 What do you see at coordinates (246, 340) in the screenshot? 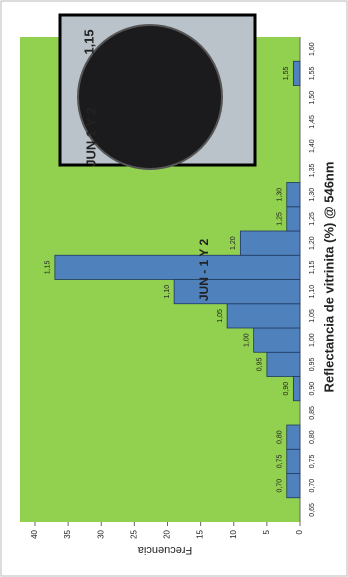
I see `data-label: 1,00` at bounding box center [246, 340].